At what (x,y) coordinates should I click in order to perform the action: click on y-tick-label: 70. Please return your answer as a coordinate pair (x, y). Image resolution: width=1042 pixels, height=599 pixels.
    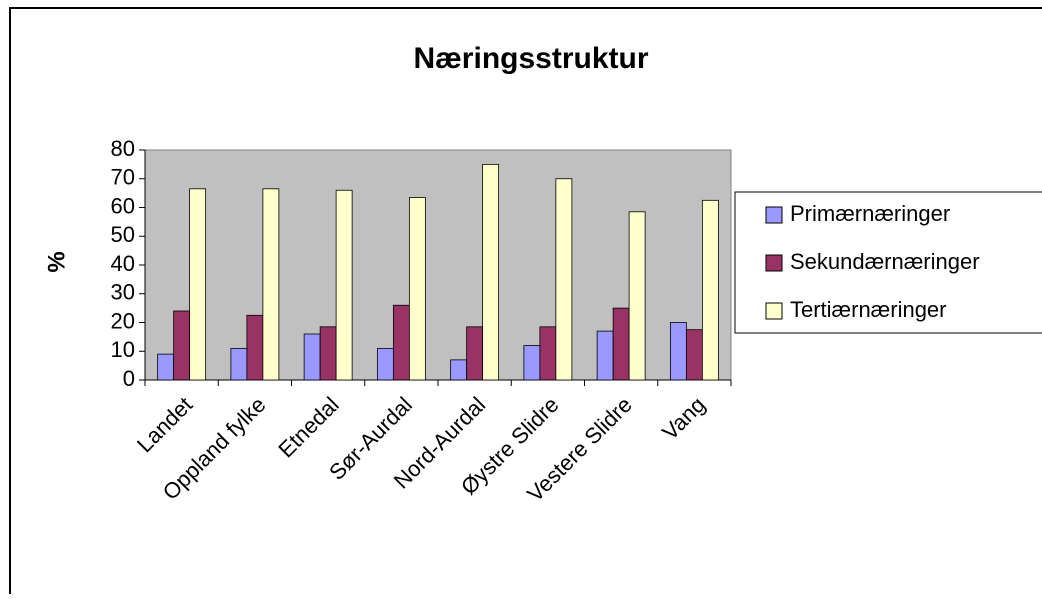
    Looking at the image, I should click on (123, 177).